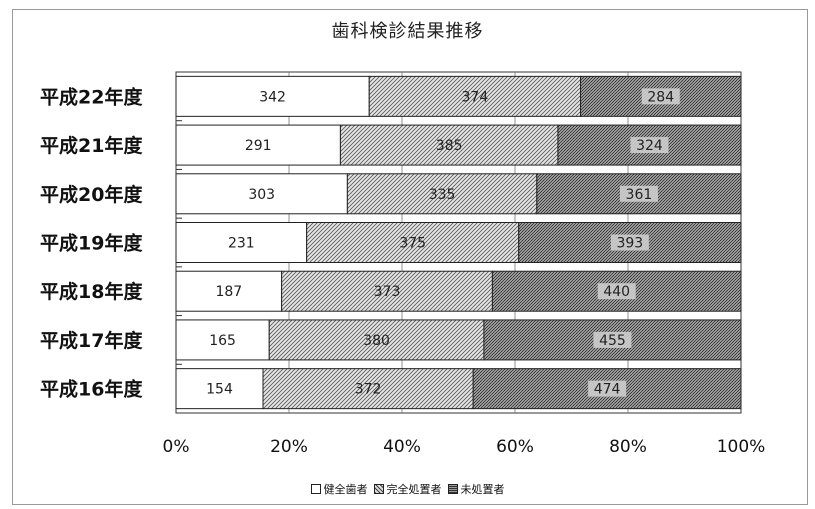  I want to click on legend-item: 未処置者, so click(476, 489).